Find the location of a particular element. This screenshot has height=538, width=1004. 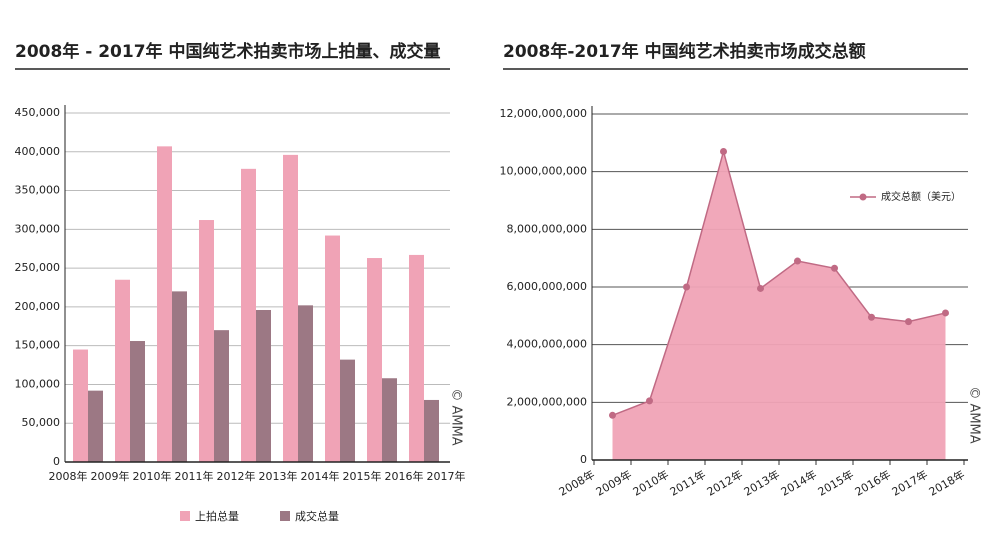

x-tick-label: 2010年 is located at coordinates (152, 476).